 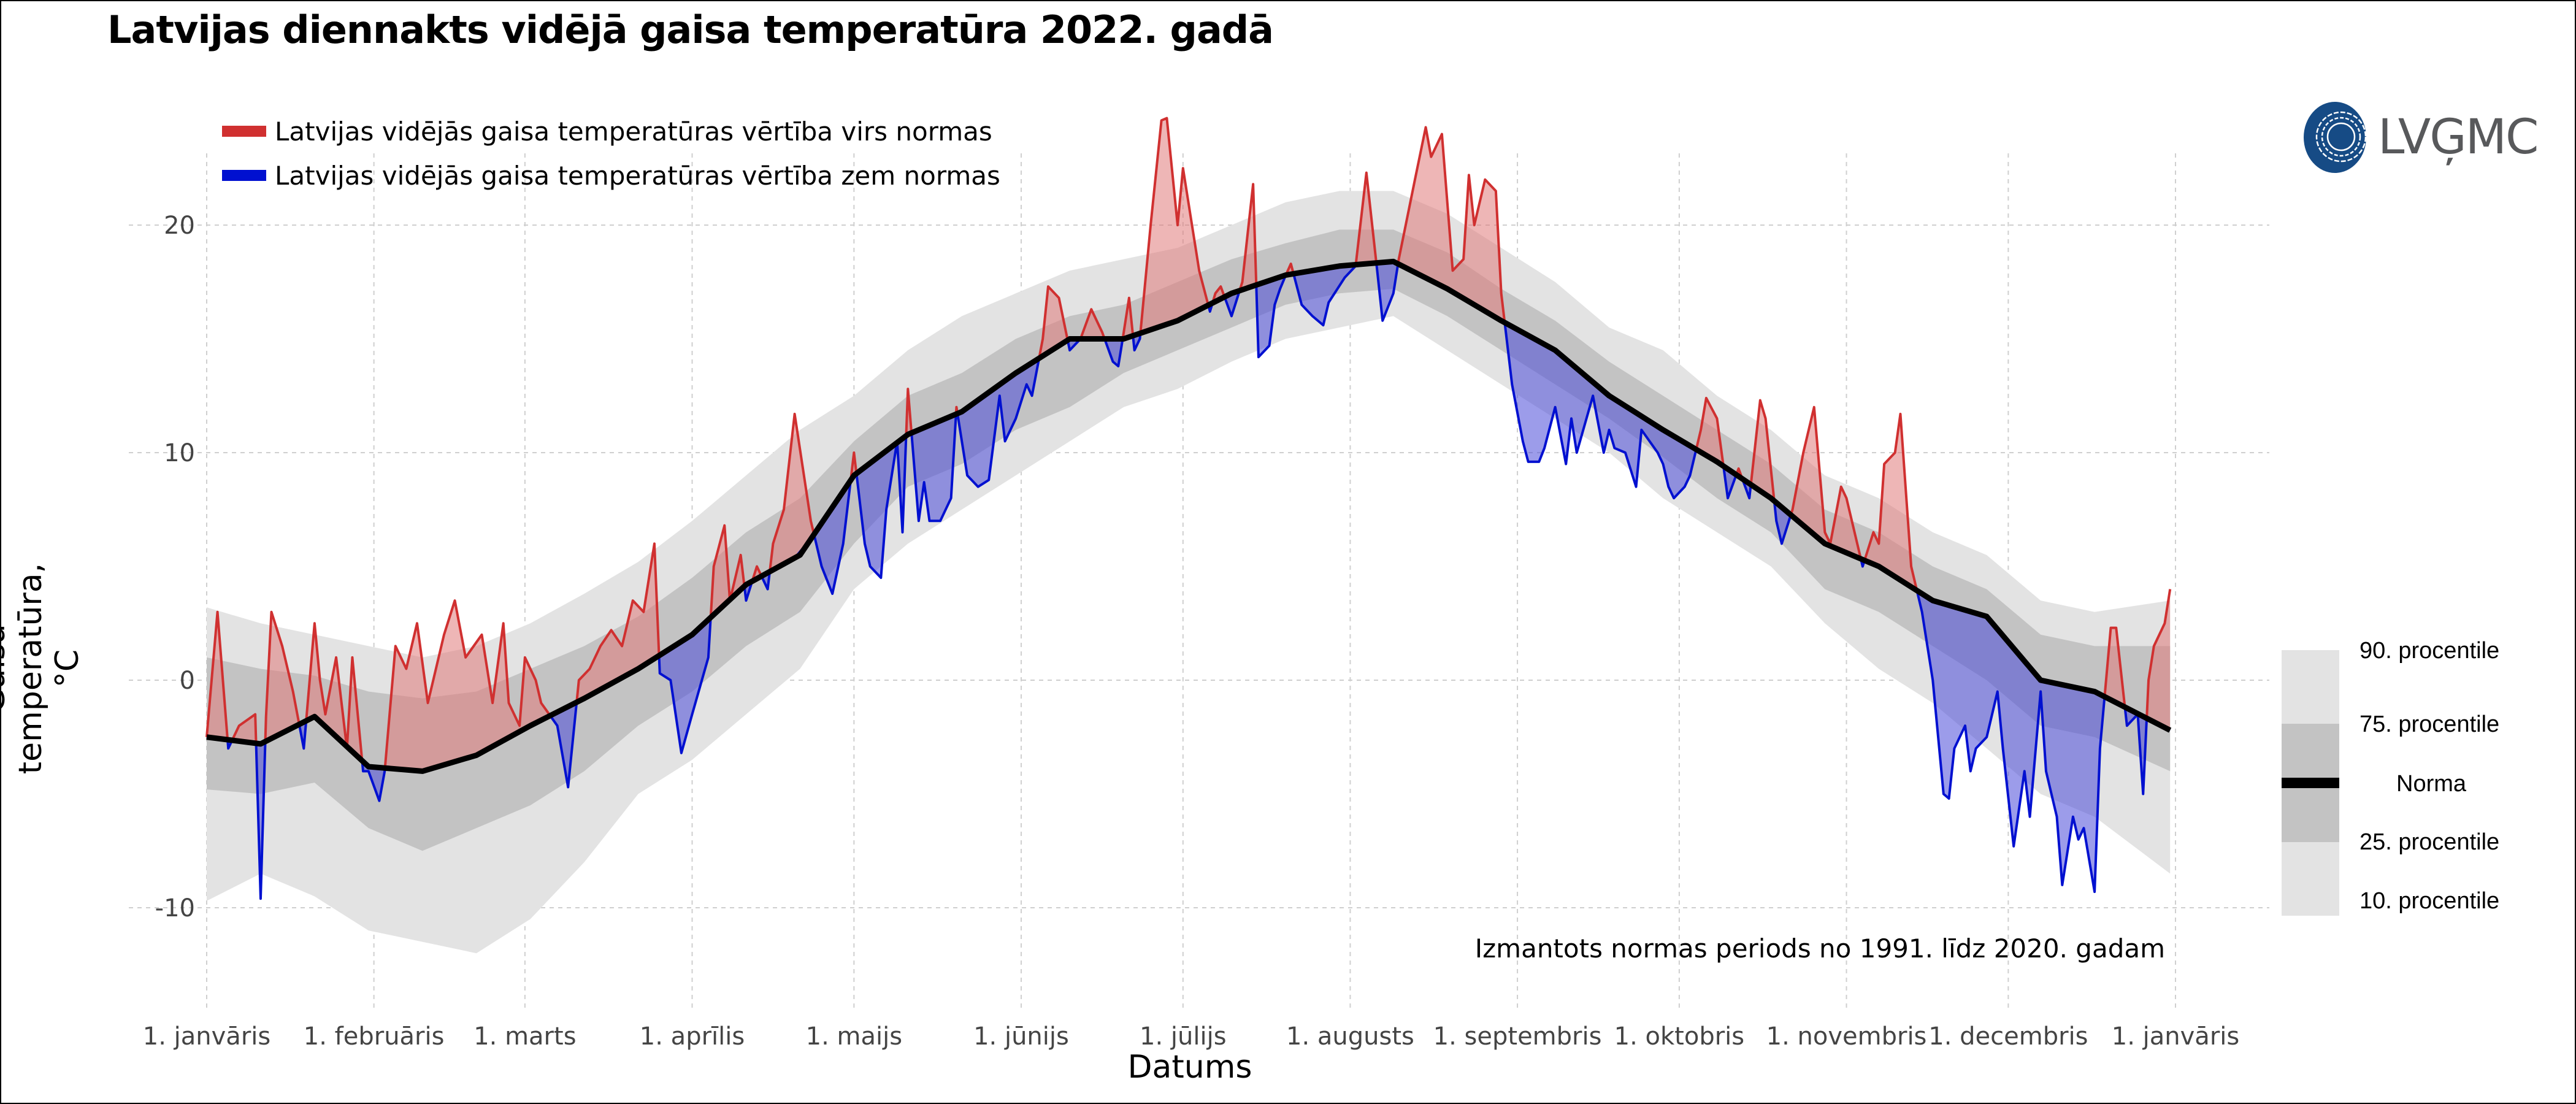 What do you see at coordinates (179, 226) in the screenshot?
I see `y-tick-label: 20` at bounding box center [179, 226].